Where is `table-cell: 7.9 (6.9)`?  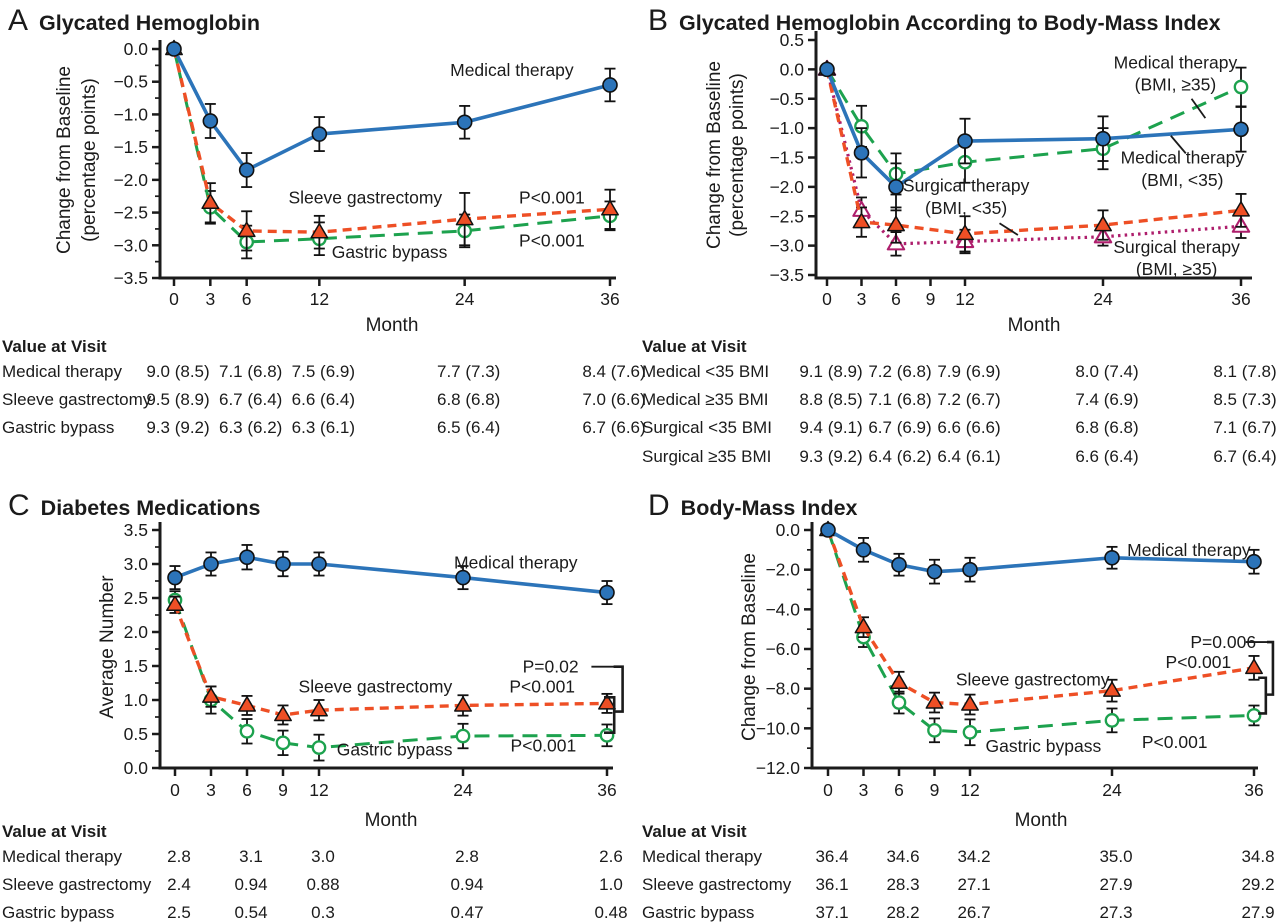 table-cell: 7.9 (6.9) is located at coordinates (969, 371).